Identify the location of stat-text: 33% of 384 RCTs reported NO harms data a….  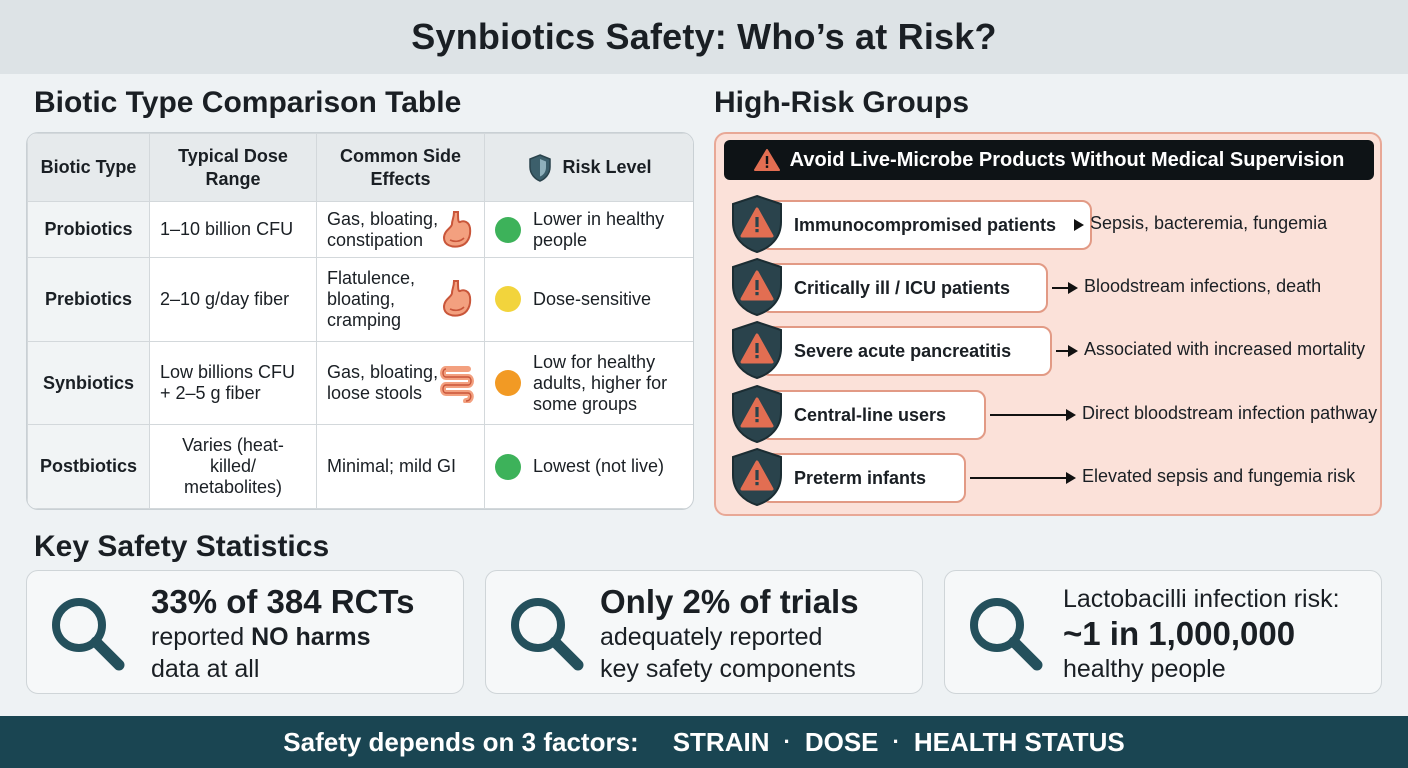
(282, 634).